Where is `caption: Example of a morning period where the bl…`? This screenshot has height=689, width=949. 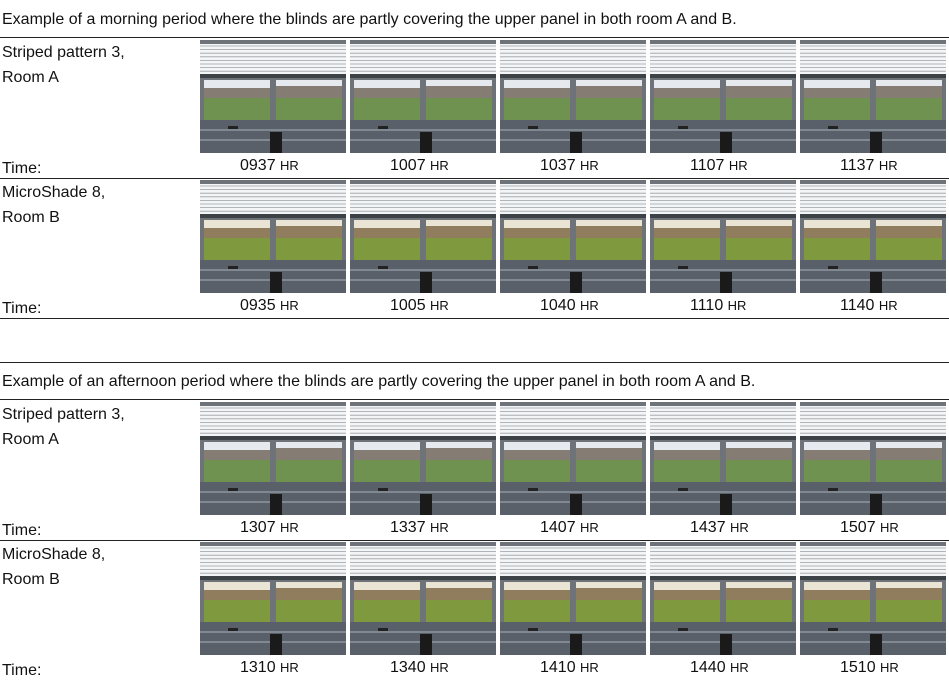
caption: Example of a morning period where the bl… is located at coordinates (369, 19).